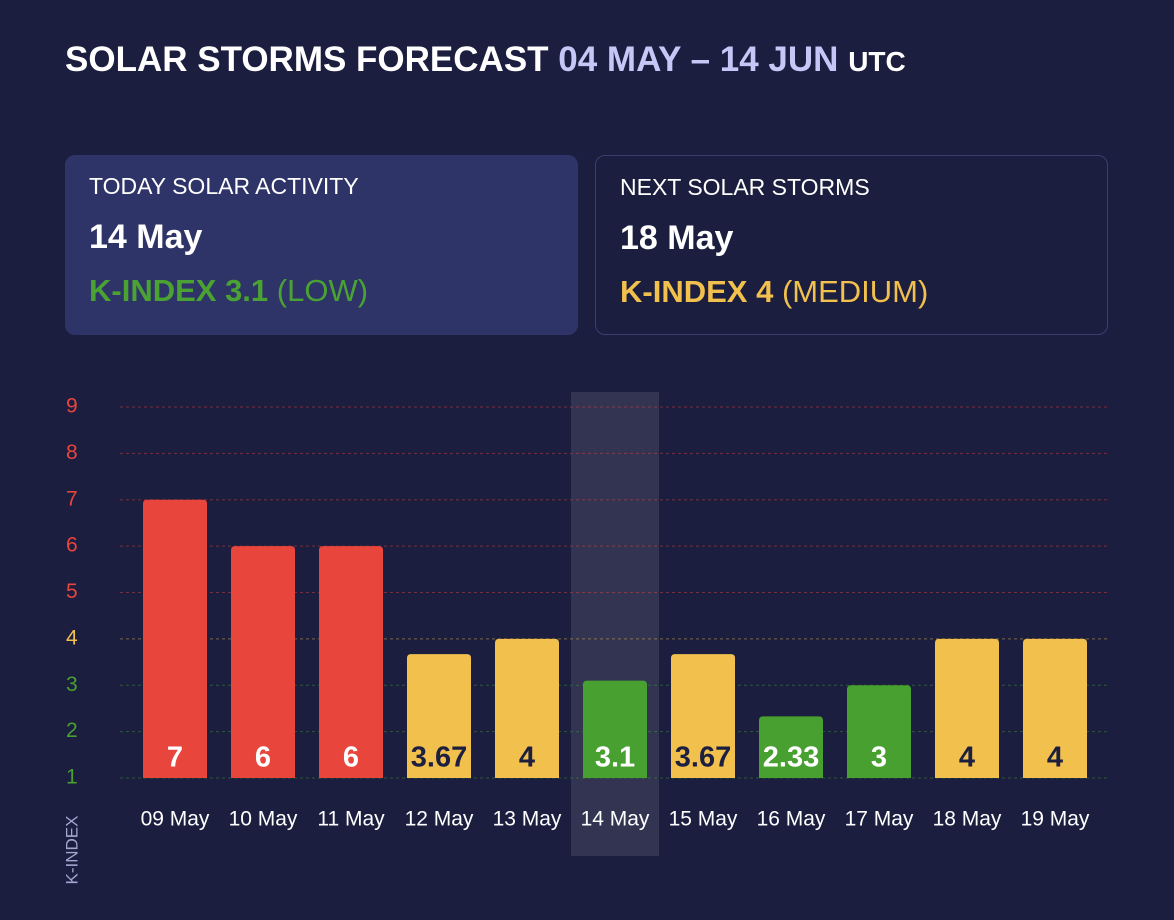  Describe the element at coordinates (72, 545) in the screenshot. I see `y-tick-label: 6` at that location.